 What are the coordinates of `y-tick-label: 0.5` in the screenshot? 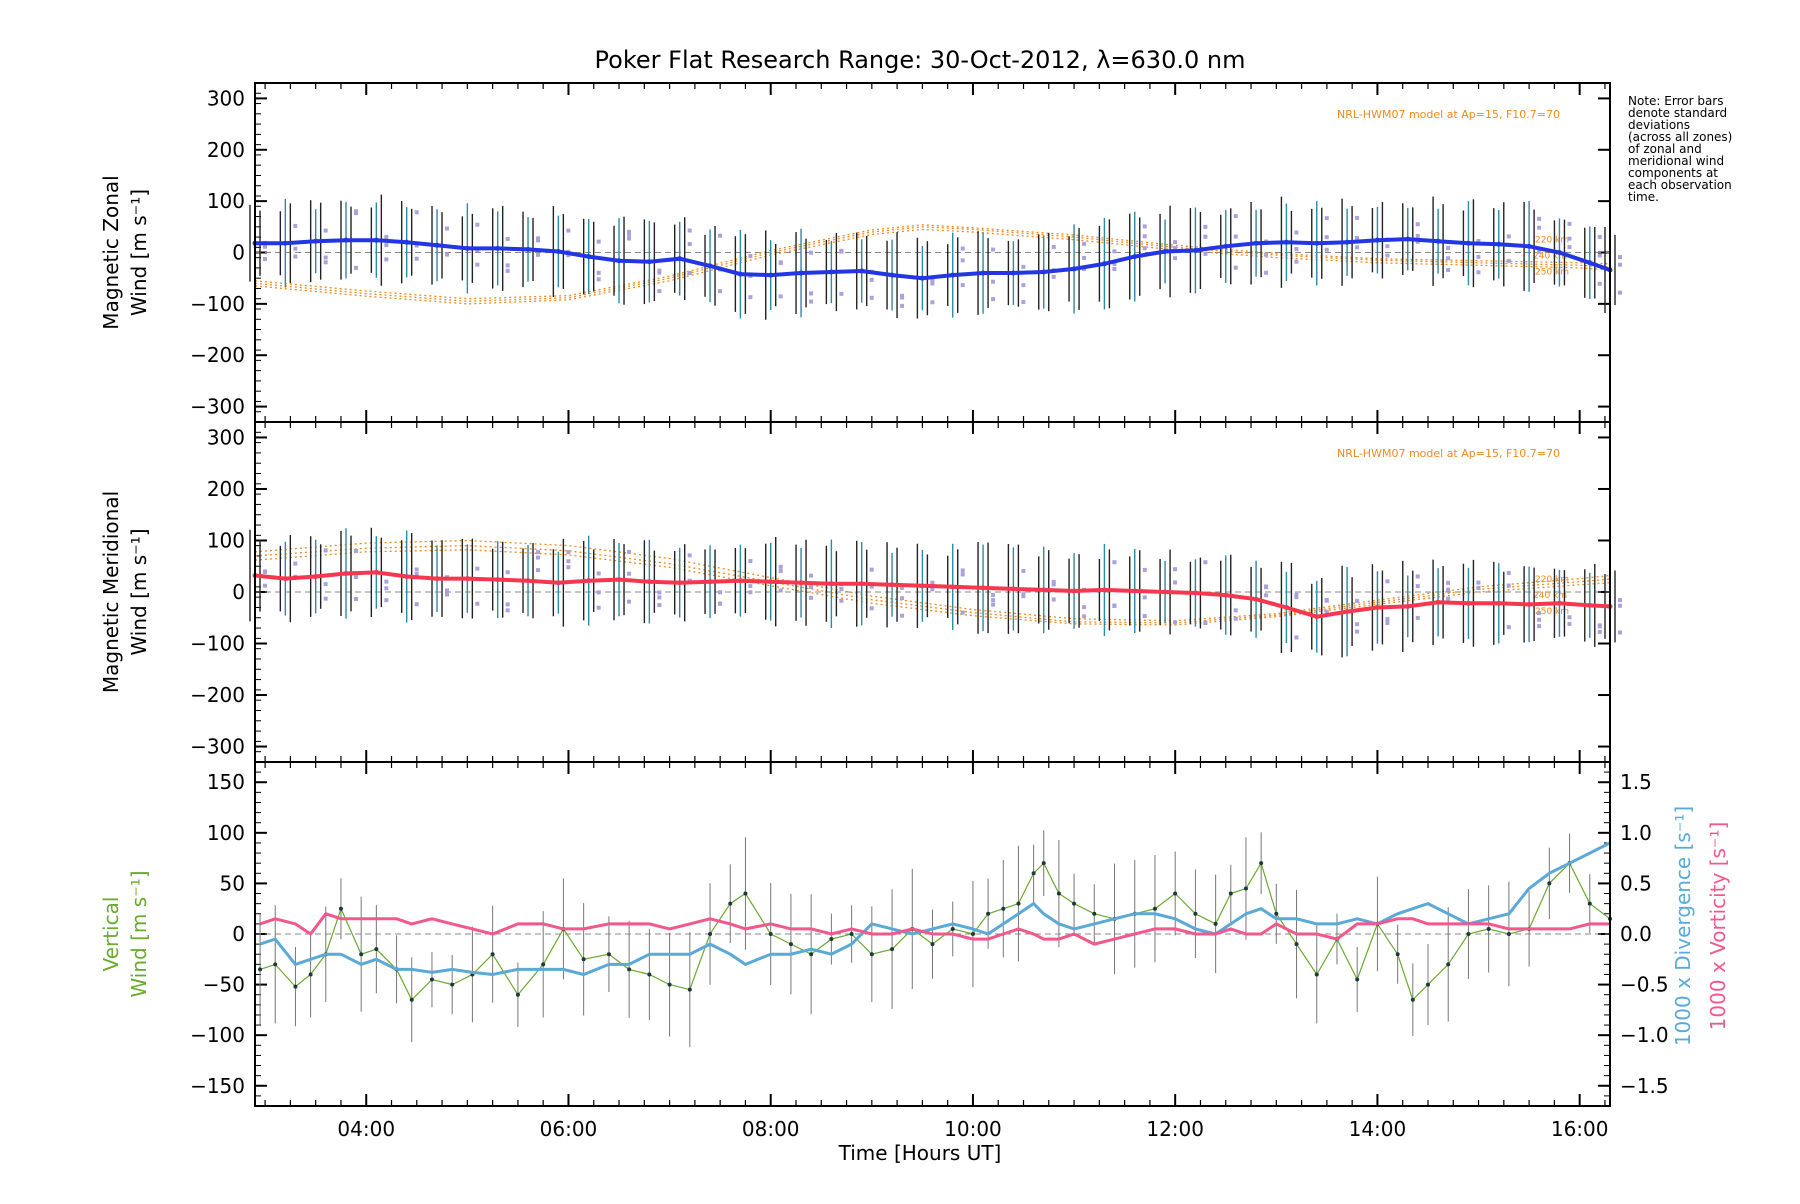 It's located at (1636, 883).